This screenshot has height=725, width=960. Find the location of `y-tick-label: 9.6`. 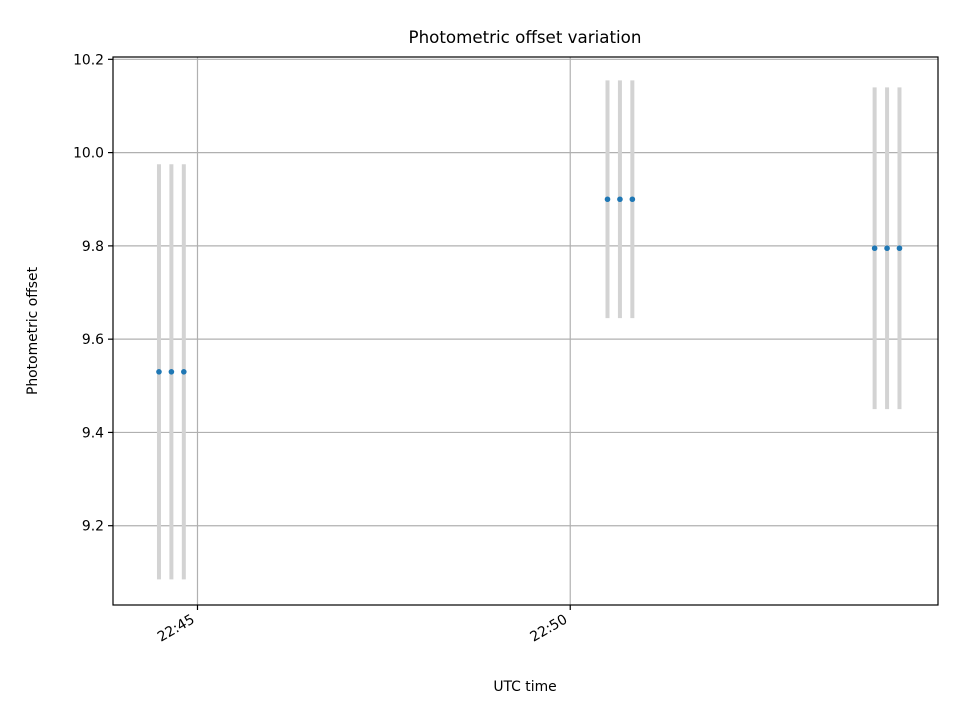

y-tick-label: 9.6 is located at coordinates (93, 340).